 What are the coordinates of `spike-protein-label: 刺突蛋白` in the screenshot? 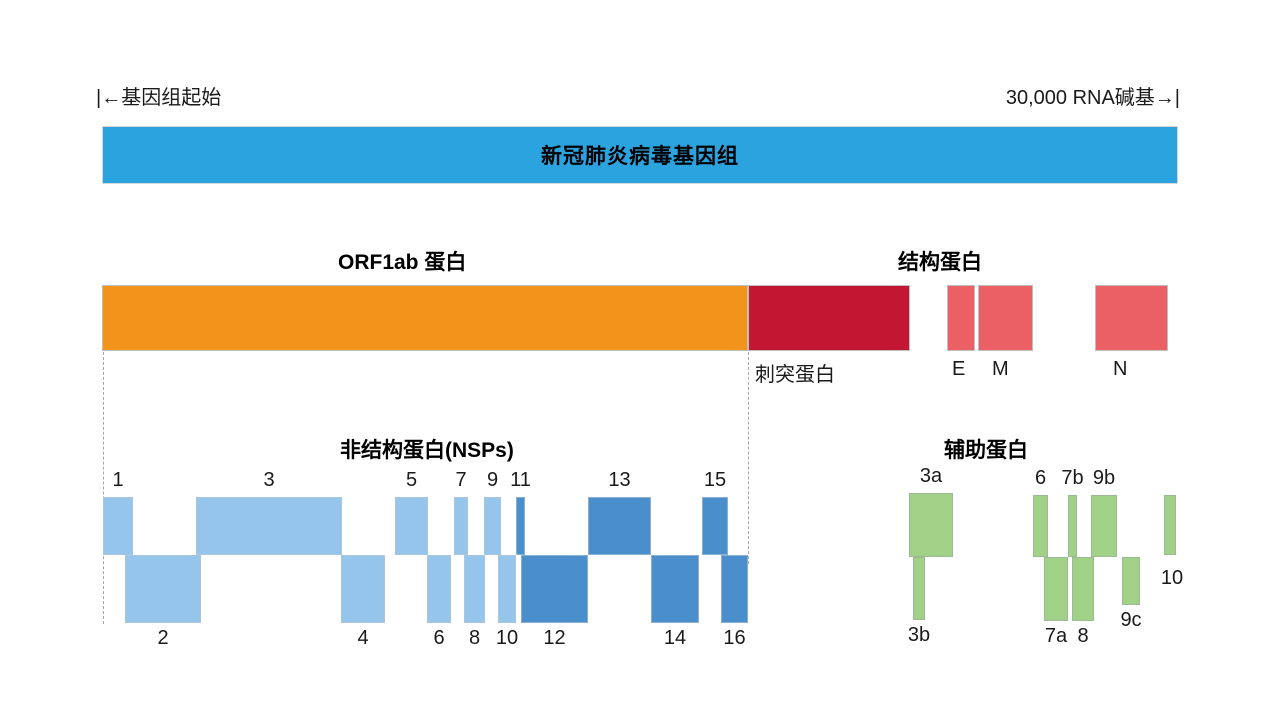 It's located at (795, 375).